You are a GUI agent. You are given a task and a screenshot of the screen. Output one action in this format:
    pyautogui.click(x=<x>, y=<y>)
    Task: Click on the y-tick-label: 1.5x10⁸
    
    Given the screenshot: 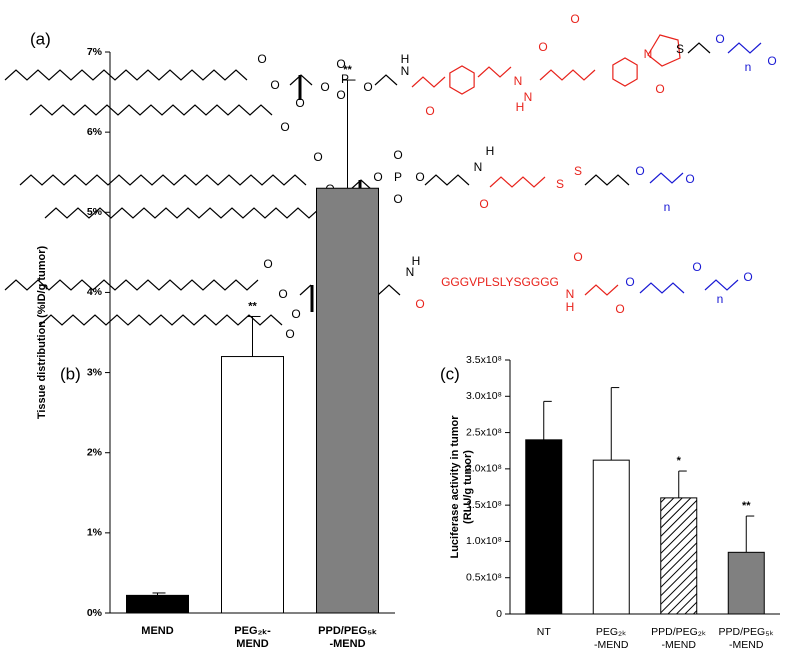 What is the action you would take?
    pyautogui.click(x=484, y=505)
    